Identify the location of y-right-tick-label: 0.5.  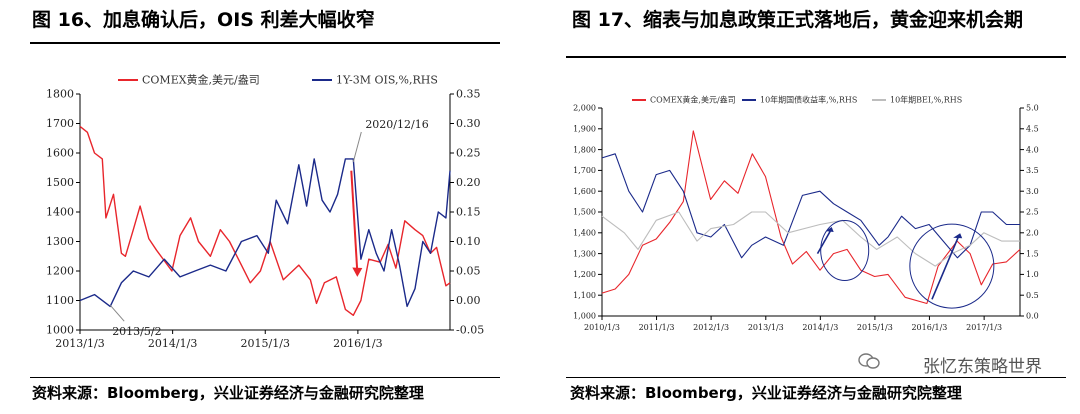
(1032, 295).